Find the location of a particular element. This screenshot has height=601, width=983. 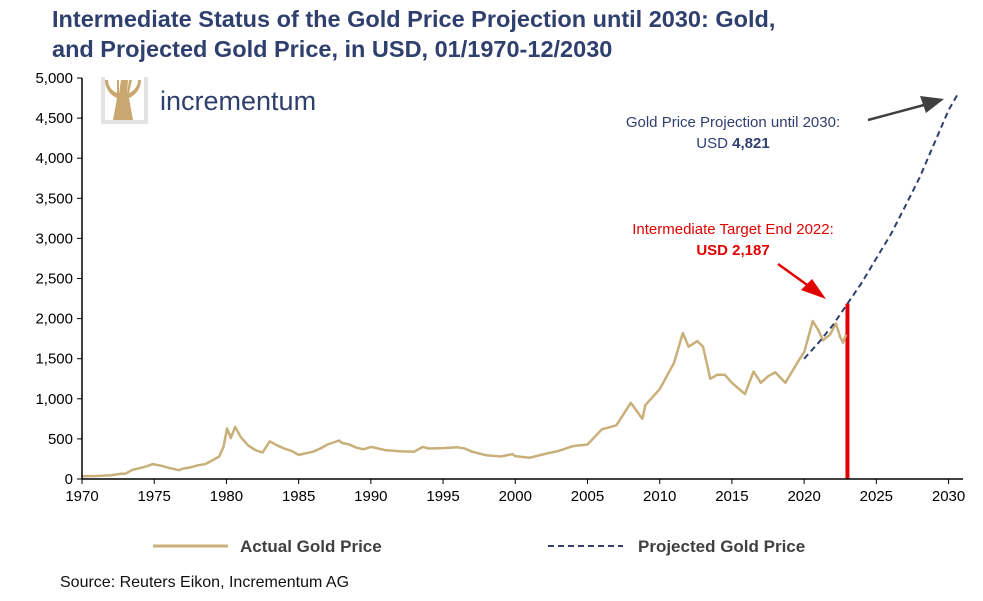

tree-logo-icon is located at coordinates (124, 100).